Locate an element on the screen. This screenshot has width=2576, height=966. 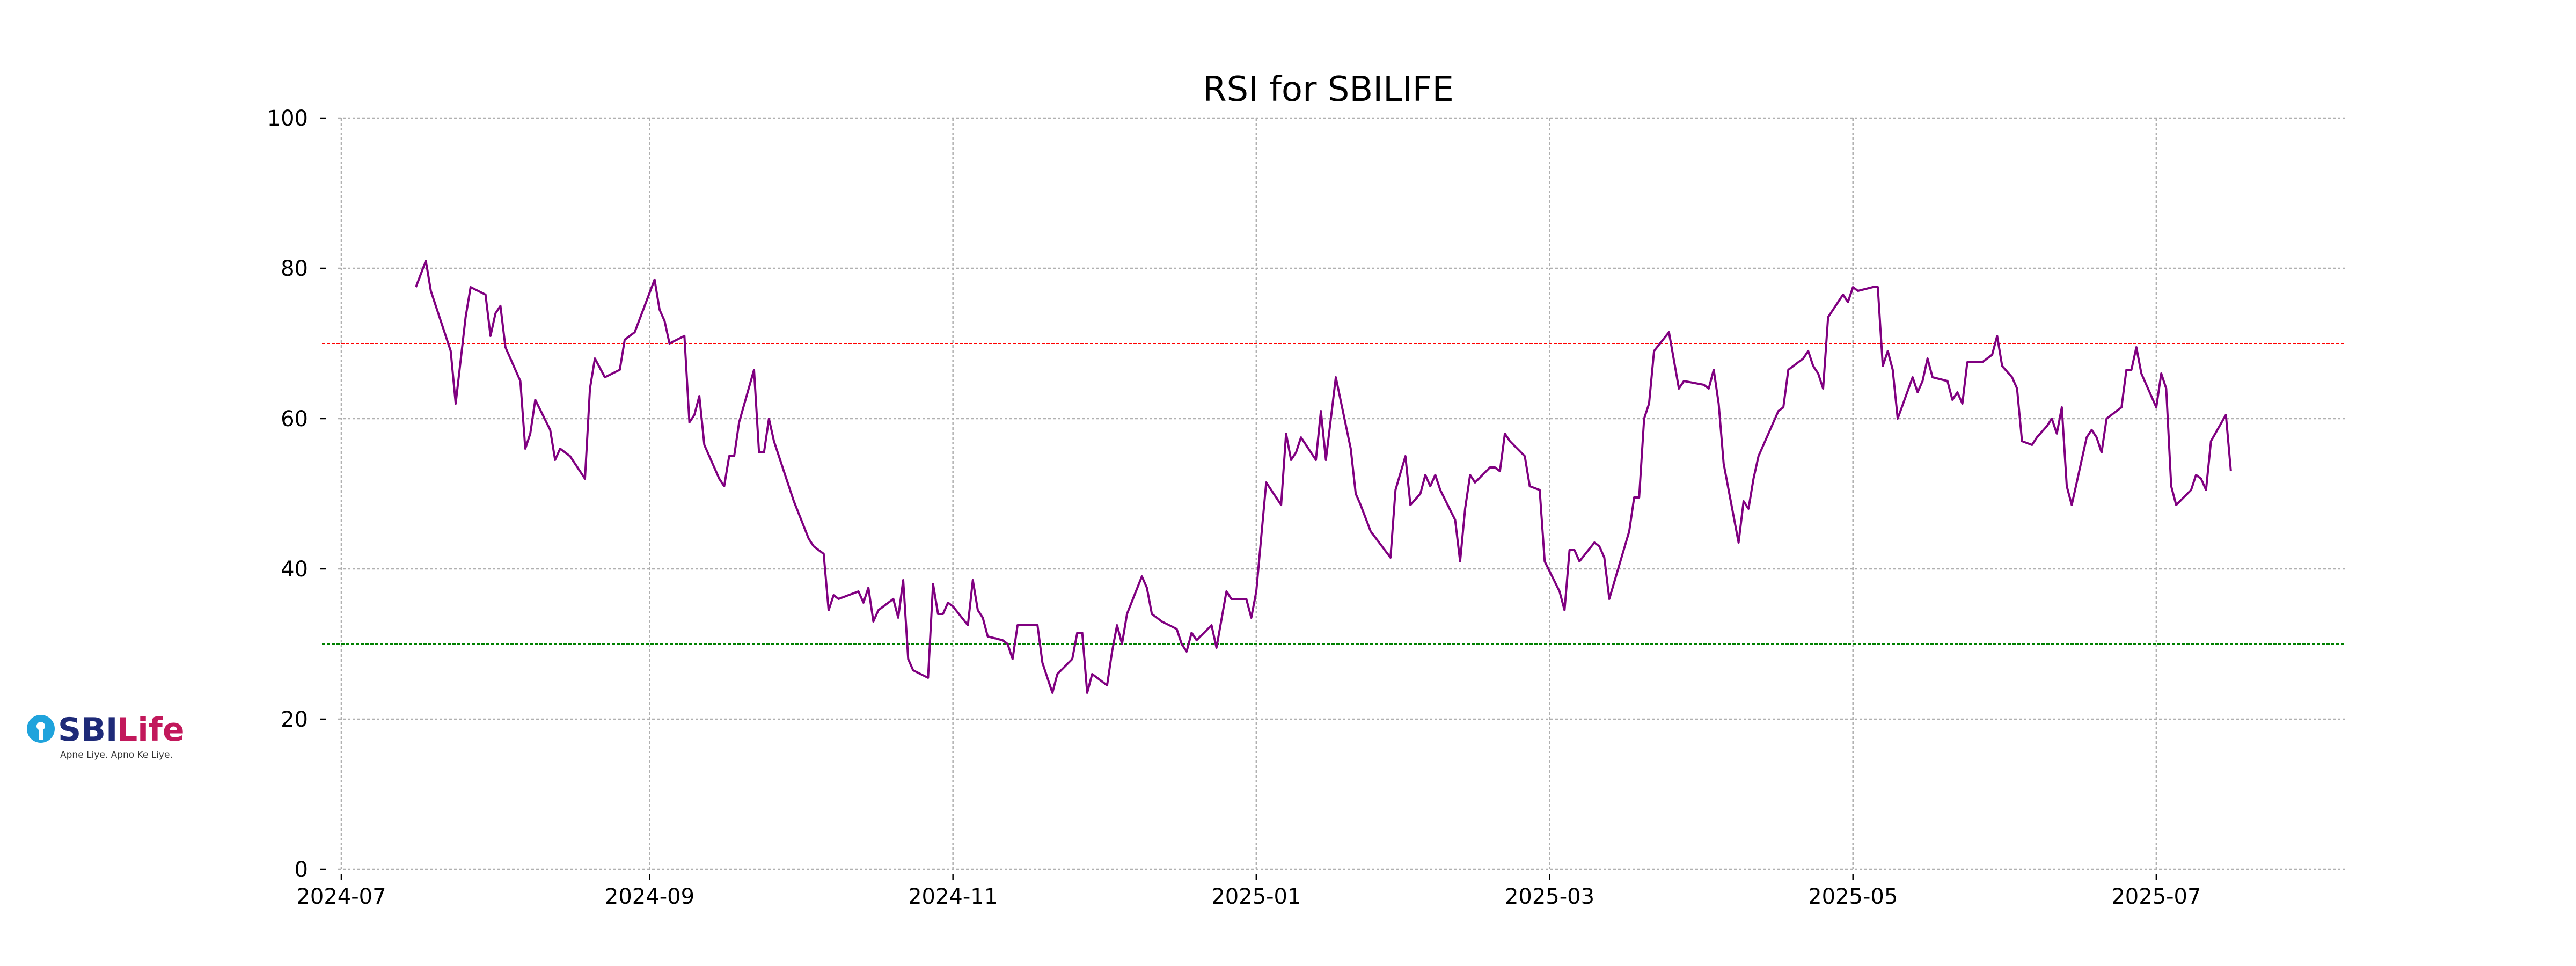
logo-life-text: Life is located at coordinates (151, 730).